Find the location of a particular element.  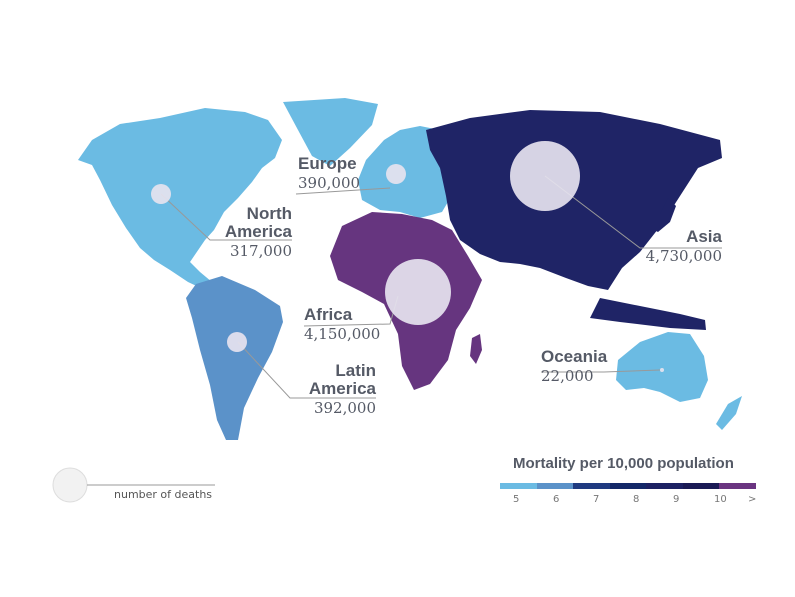

region-name: Latin is located at coordinates (355, 370).